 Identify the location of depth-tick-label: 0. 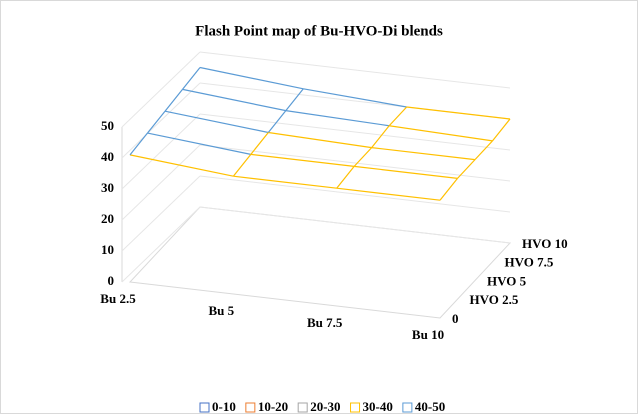
(455, 318).